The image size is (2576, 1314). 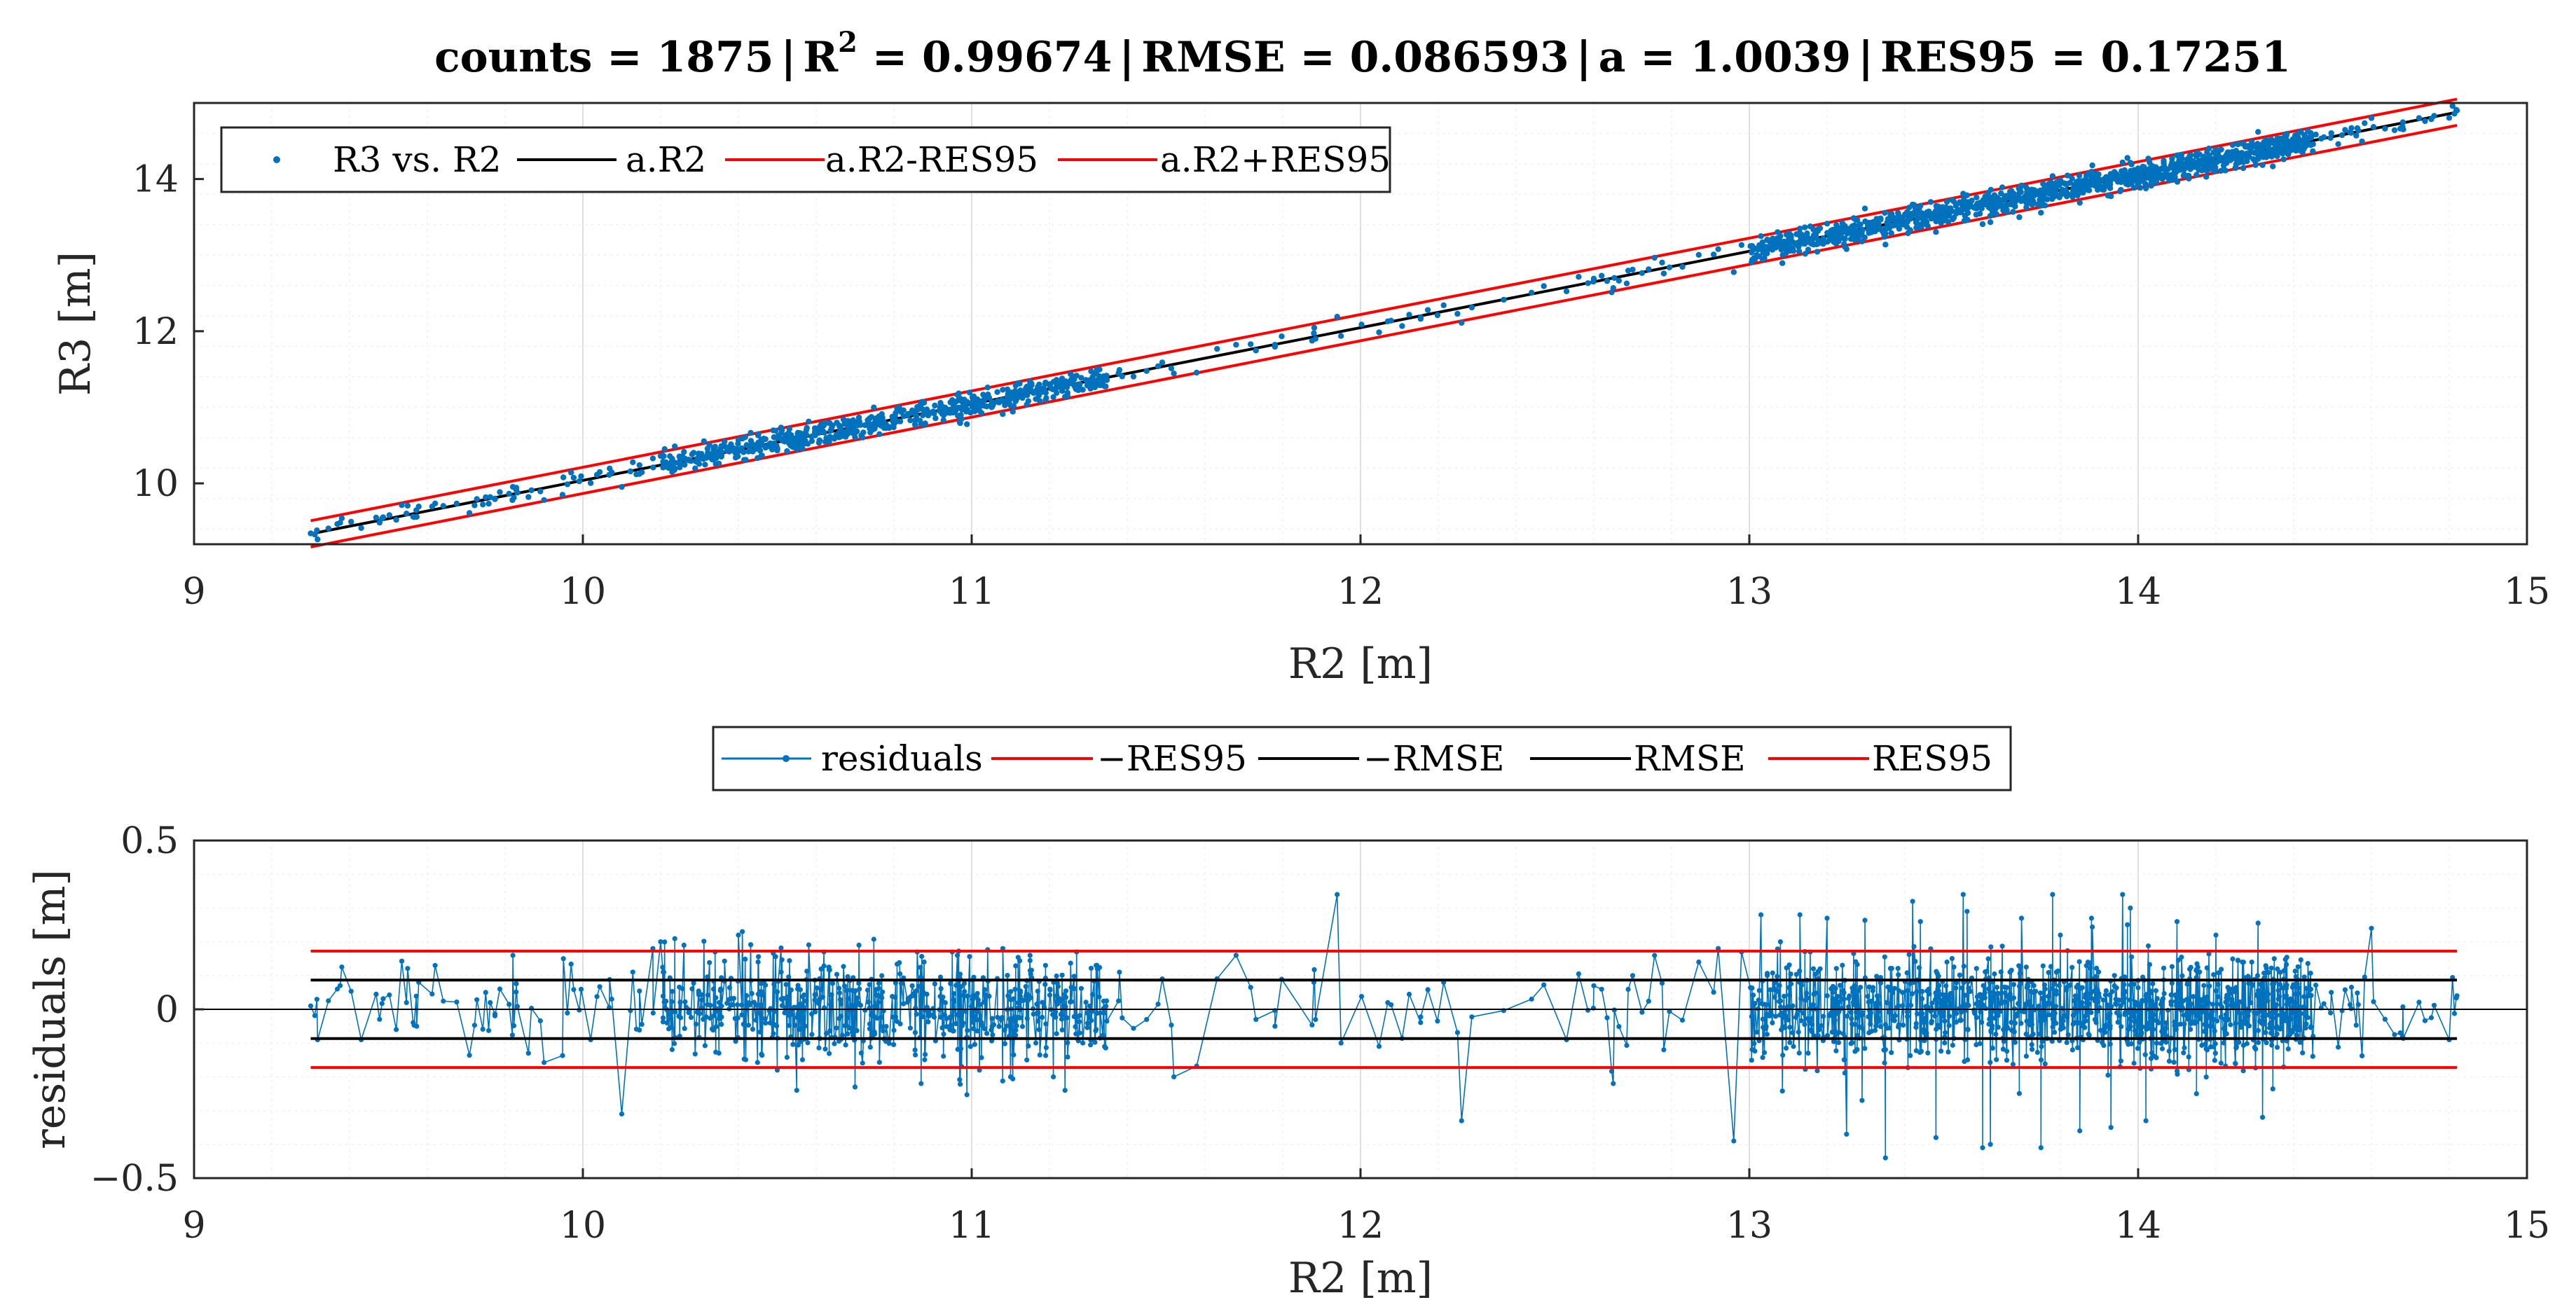 What do you see at coordinates (2138, 592) in the screenshot?
I see `top-x-tick-label: 14` at bounding box center [2138, 592].